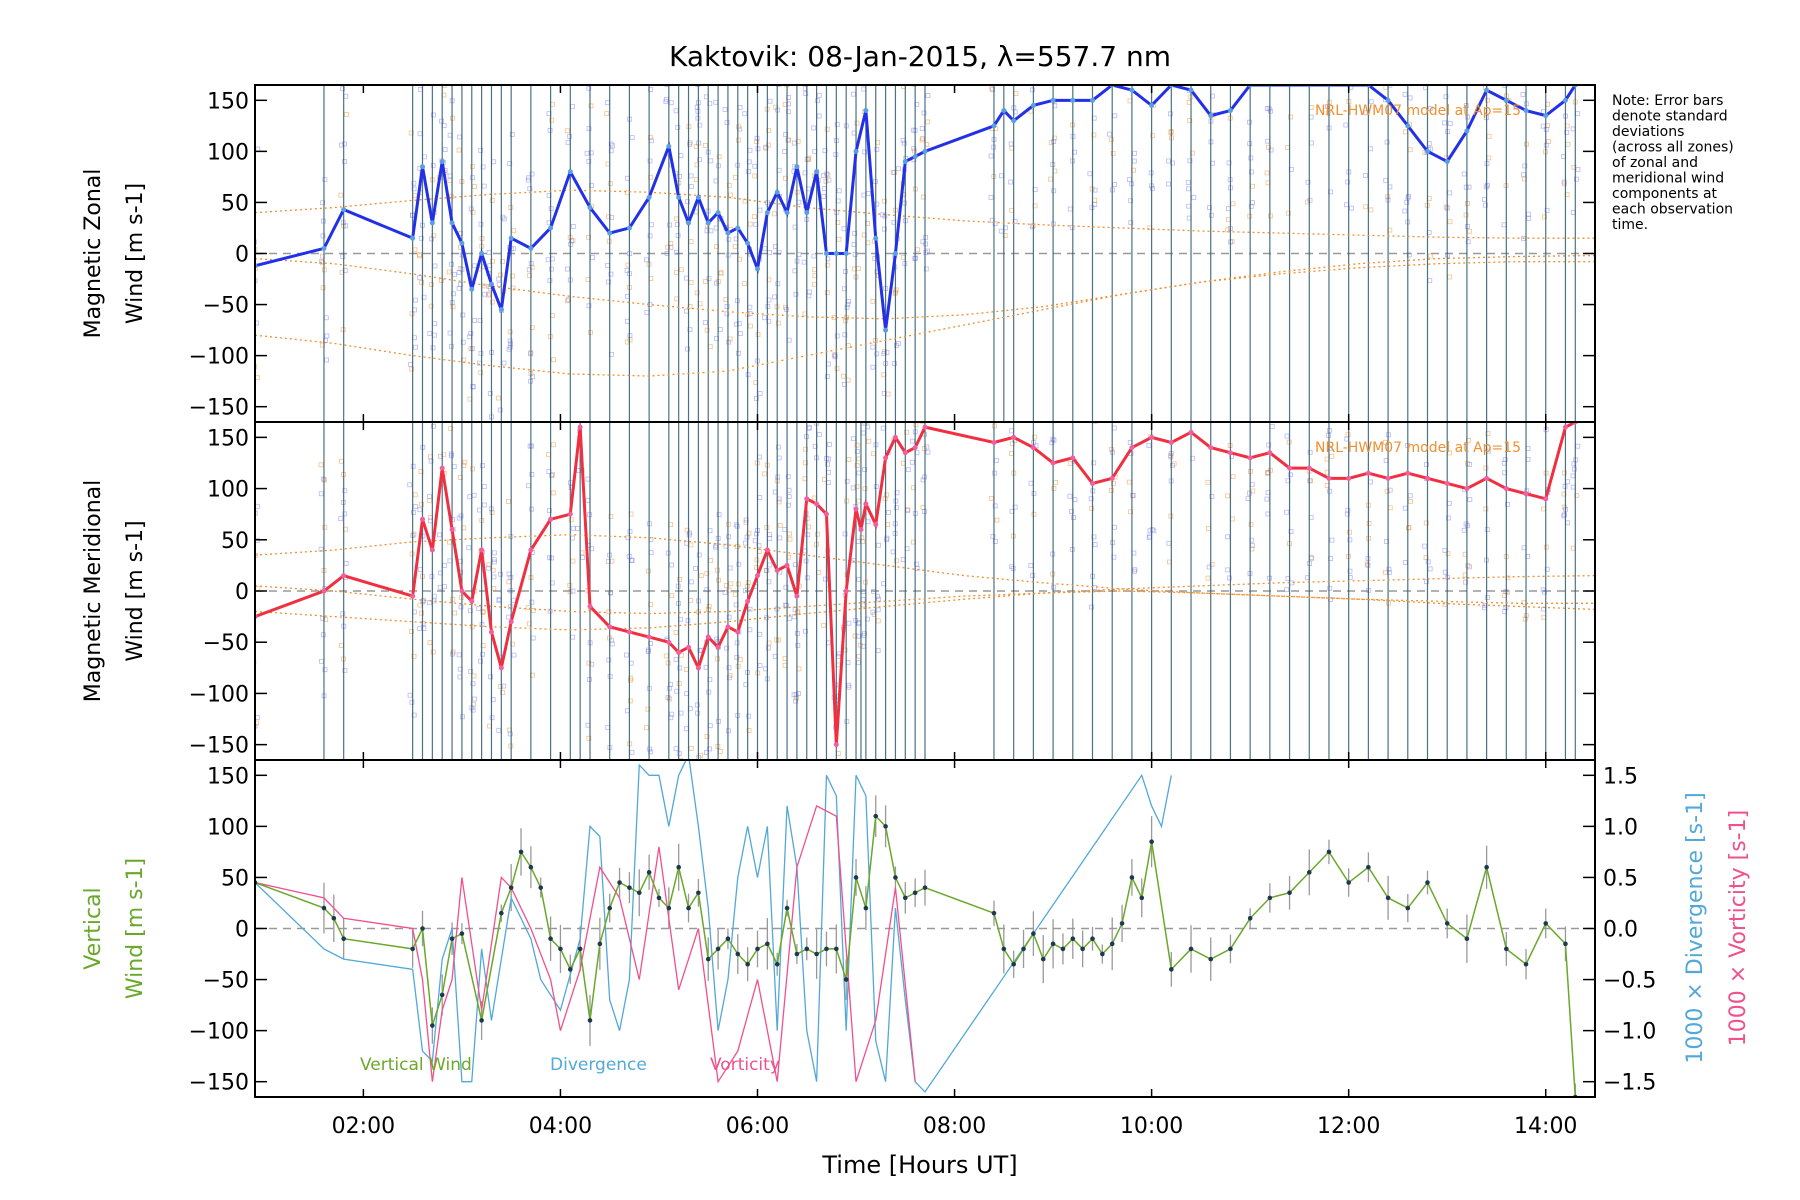  I want to click on y-tick-label: 50, so click(235, 541).